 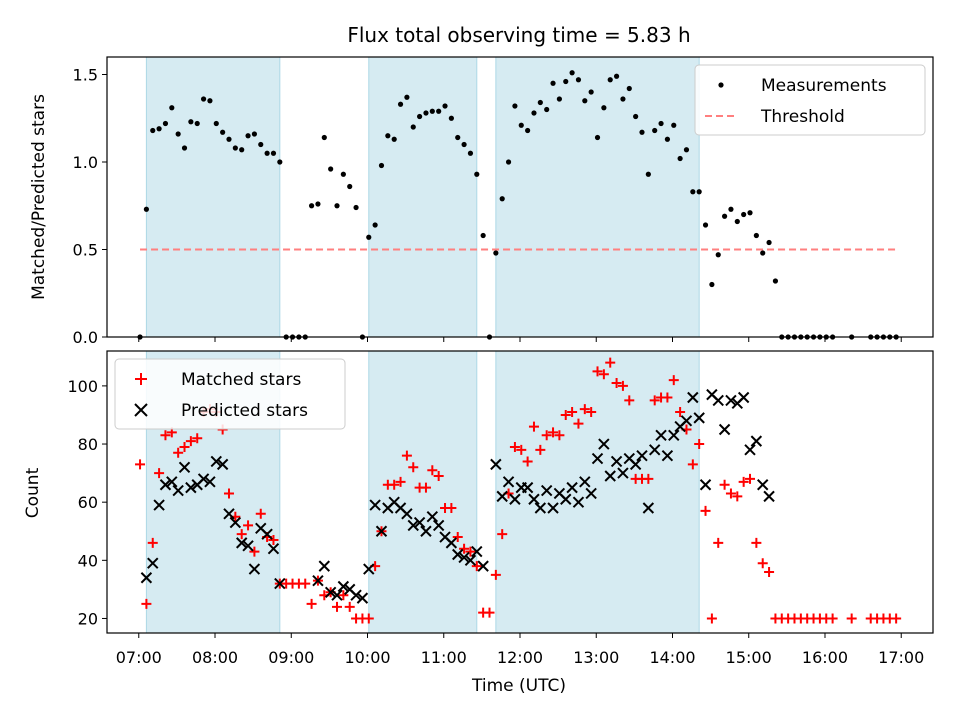 What do you see at coordinates (244, 411) in the screenshot?
I see `legend-label: Predicted stars` at bounding box center [244, 411].